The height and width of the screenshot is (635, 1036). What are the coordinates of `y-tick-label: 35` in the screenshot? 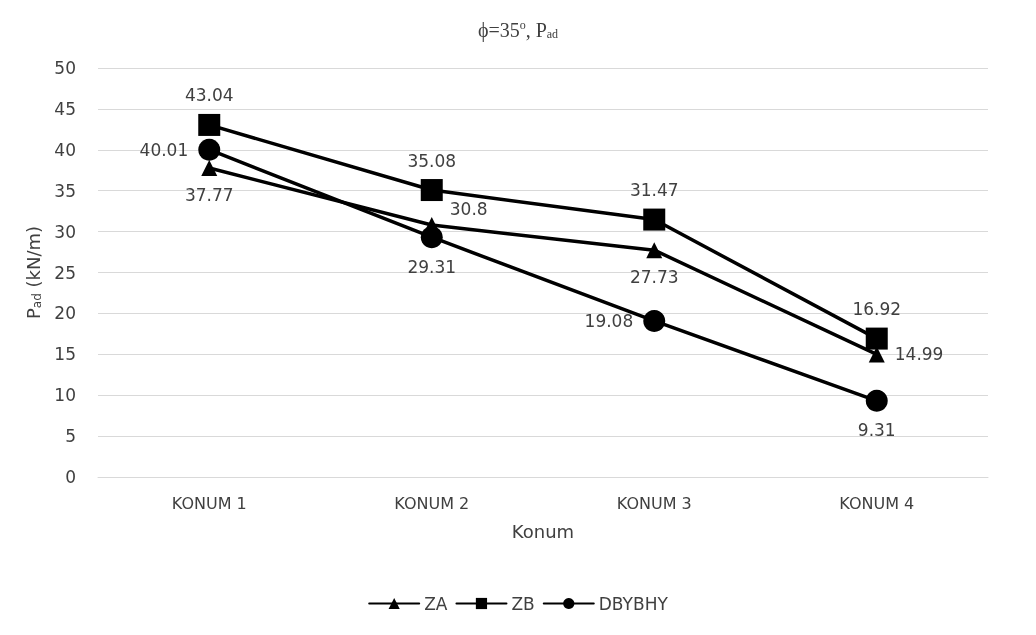 It's located at (65, 190).